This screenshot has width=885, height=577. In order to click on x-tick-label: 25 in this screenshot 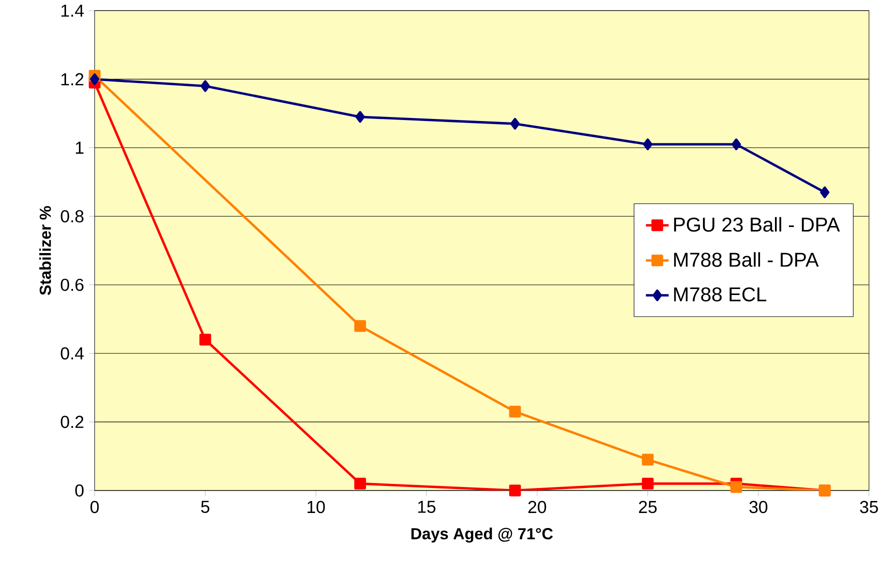, I will do `click(648, 507)`.